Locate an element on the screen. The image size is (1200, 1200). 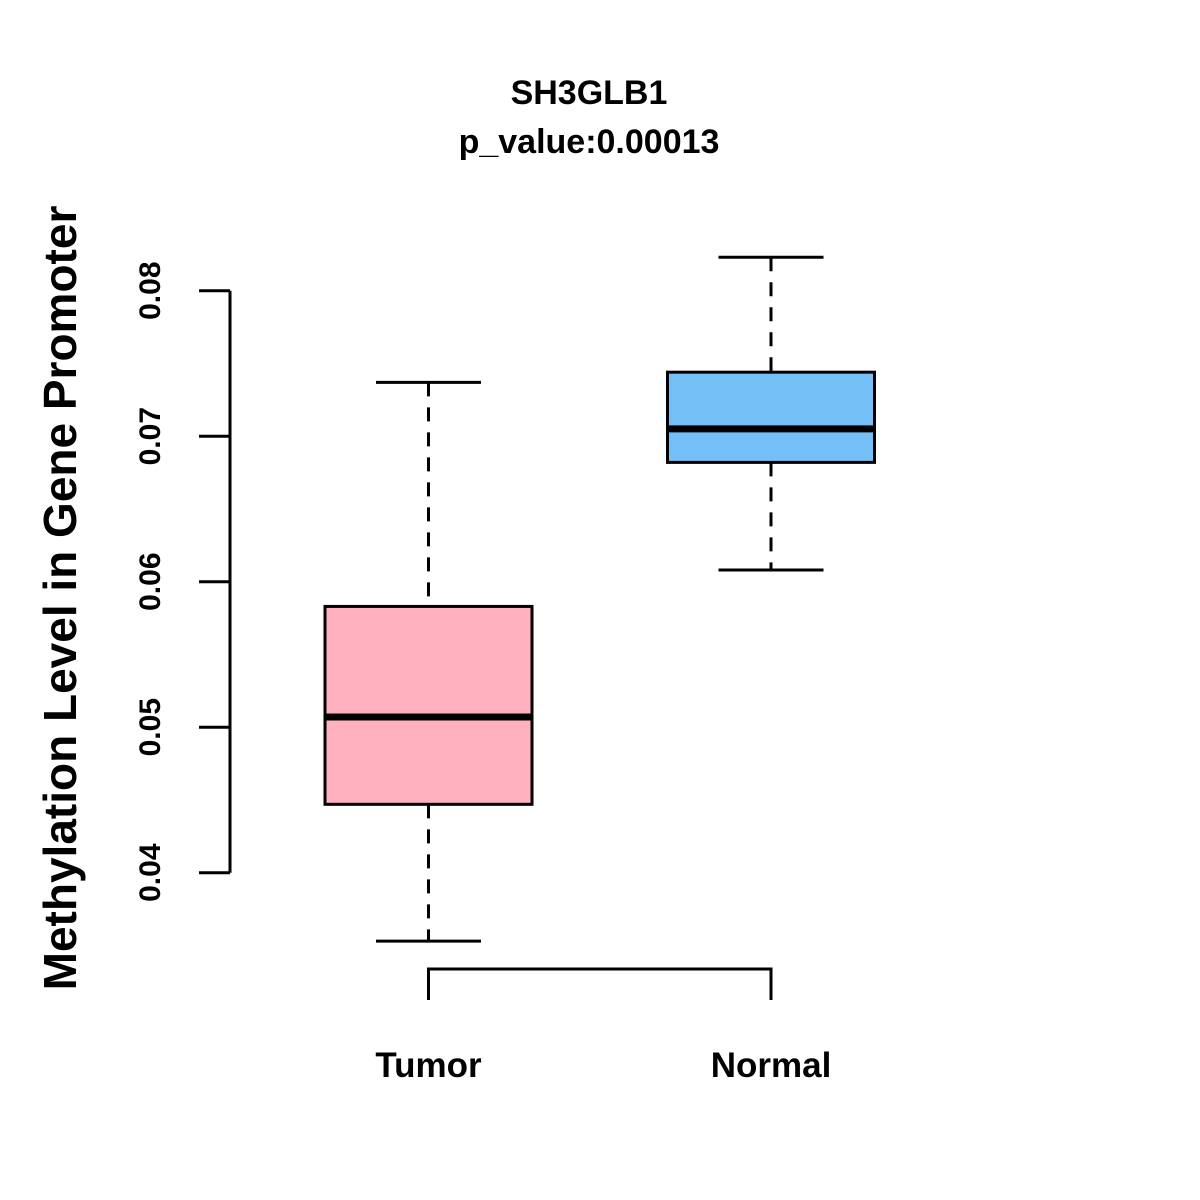
y-axis-title: Methylation Level in Gene Promoter is located at coordinates (60, 598).